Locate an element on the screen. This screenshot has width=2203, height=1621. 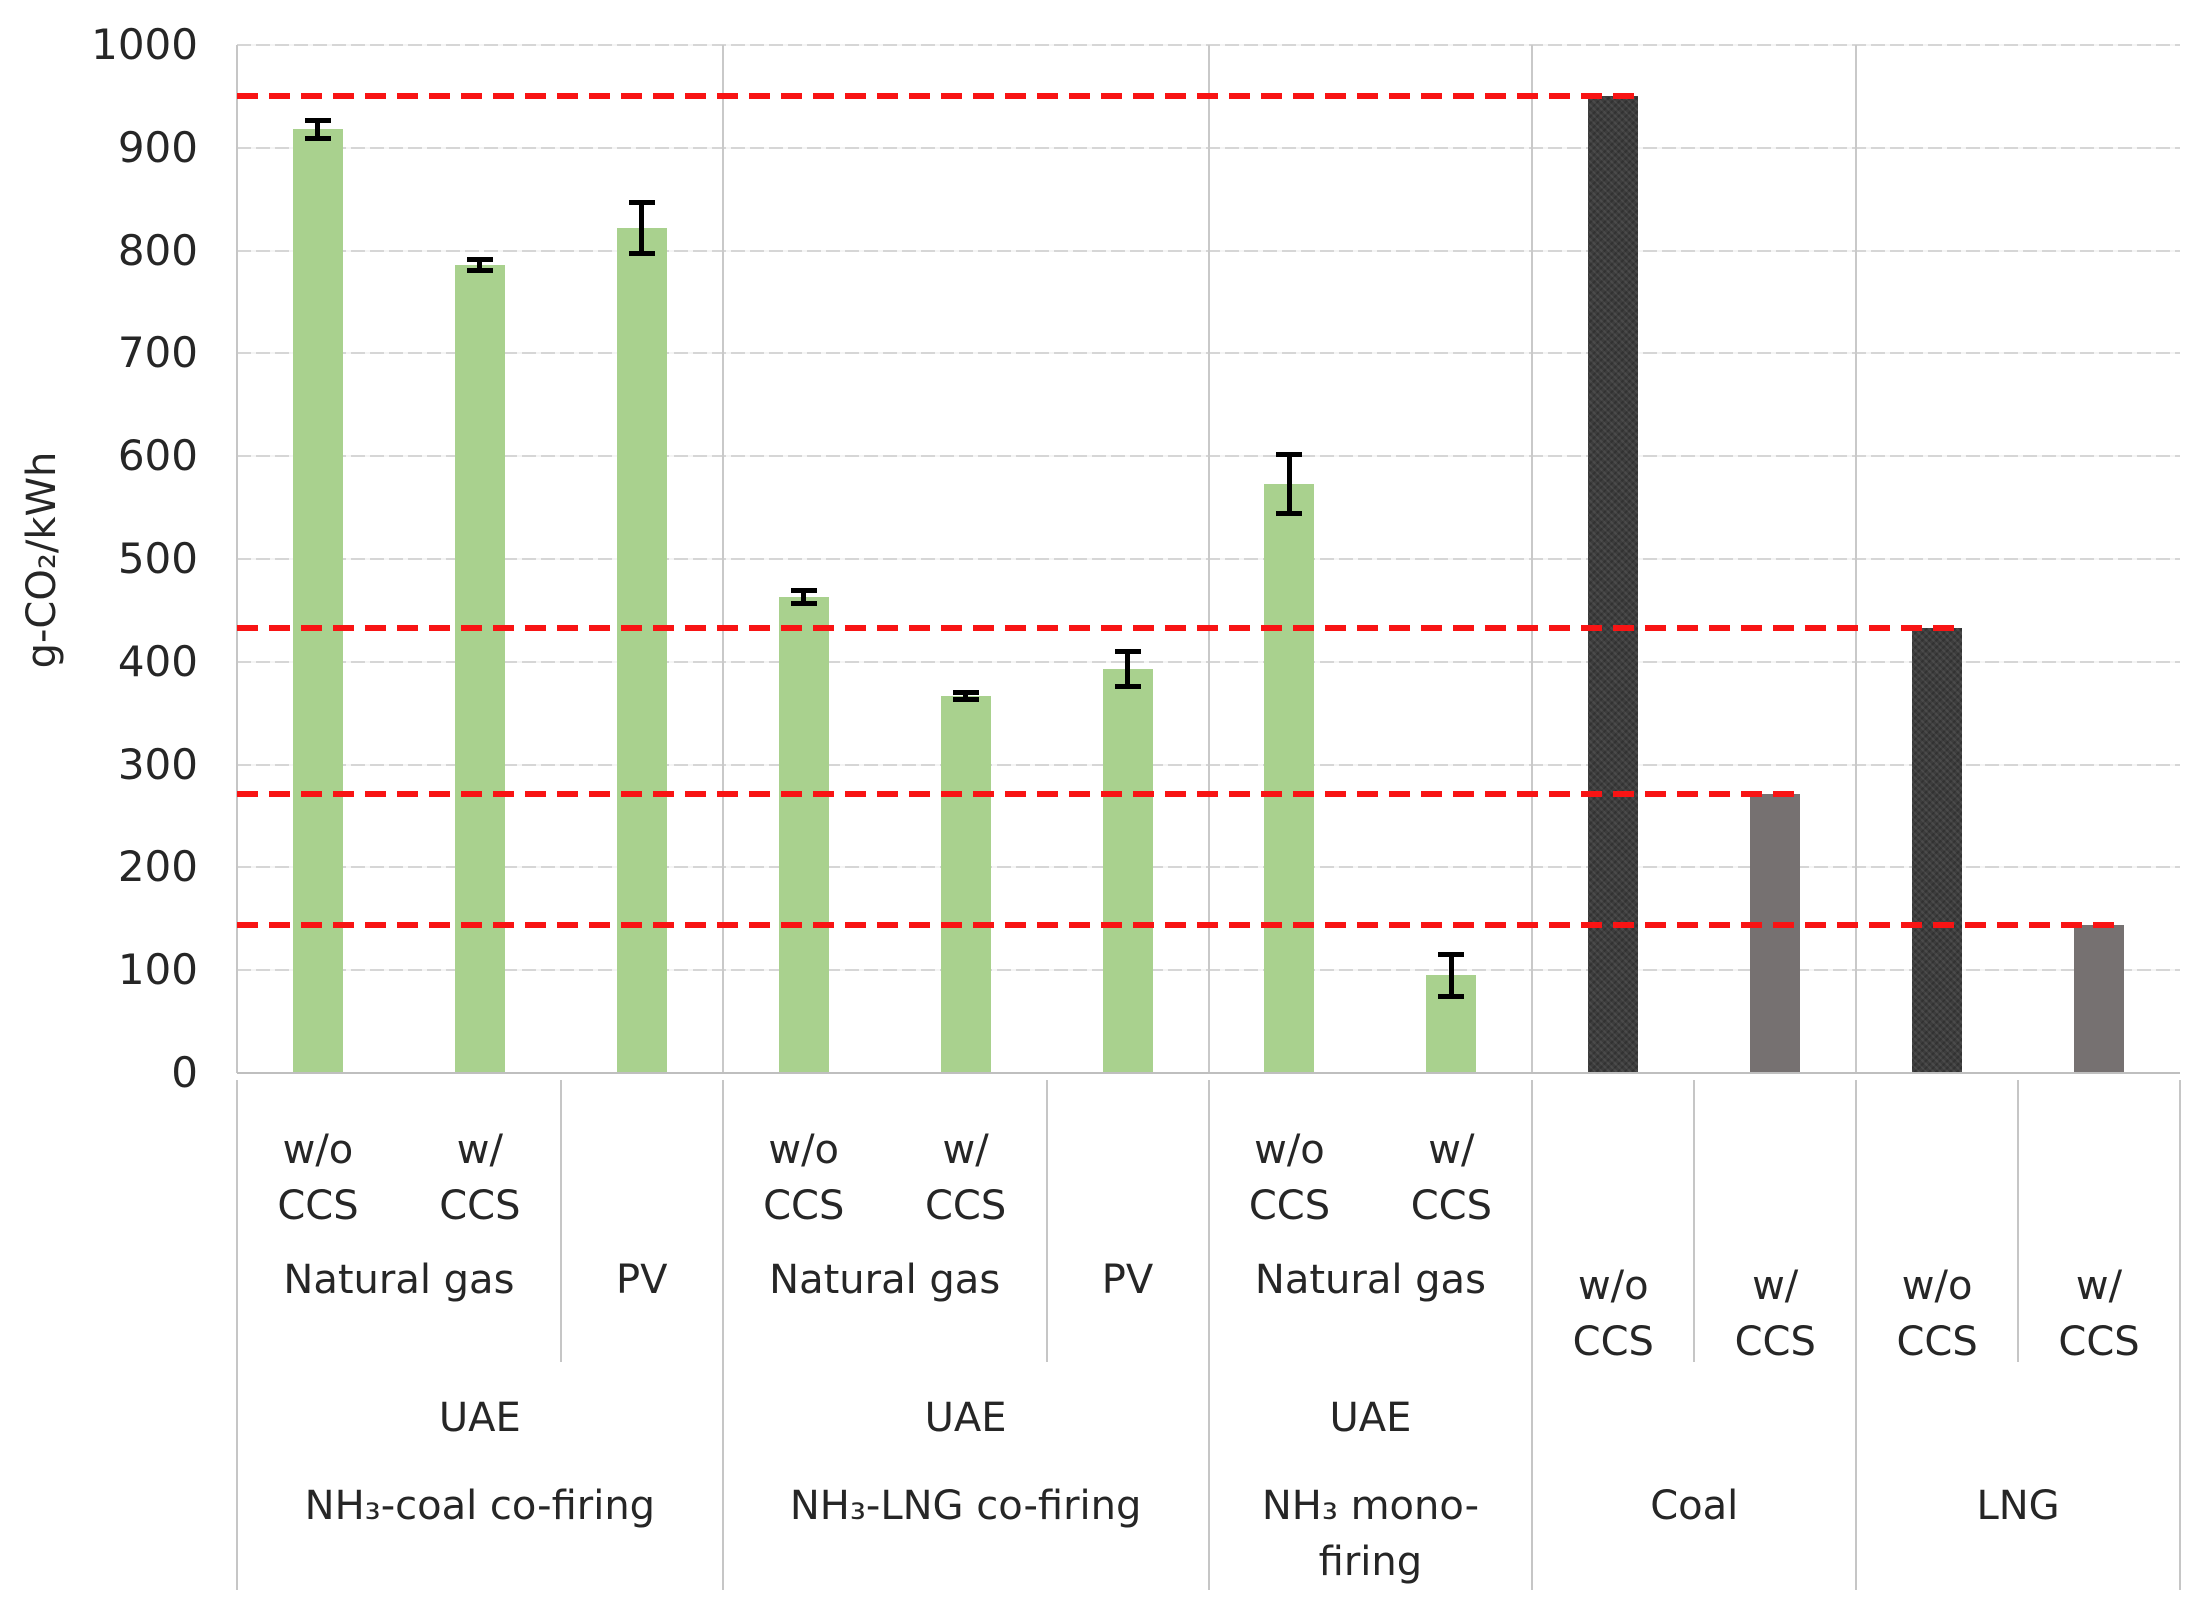
y-tick-label: 400 is located at coordinates (157, 661).